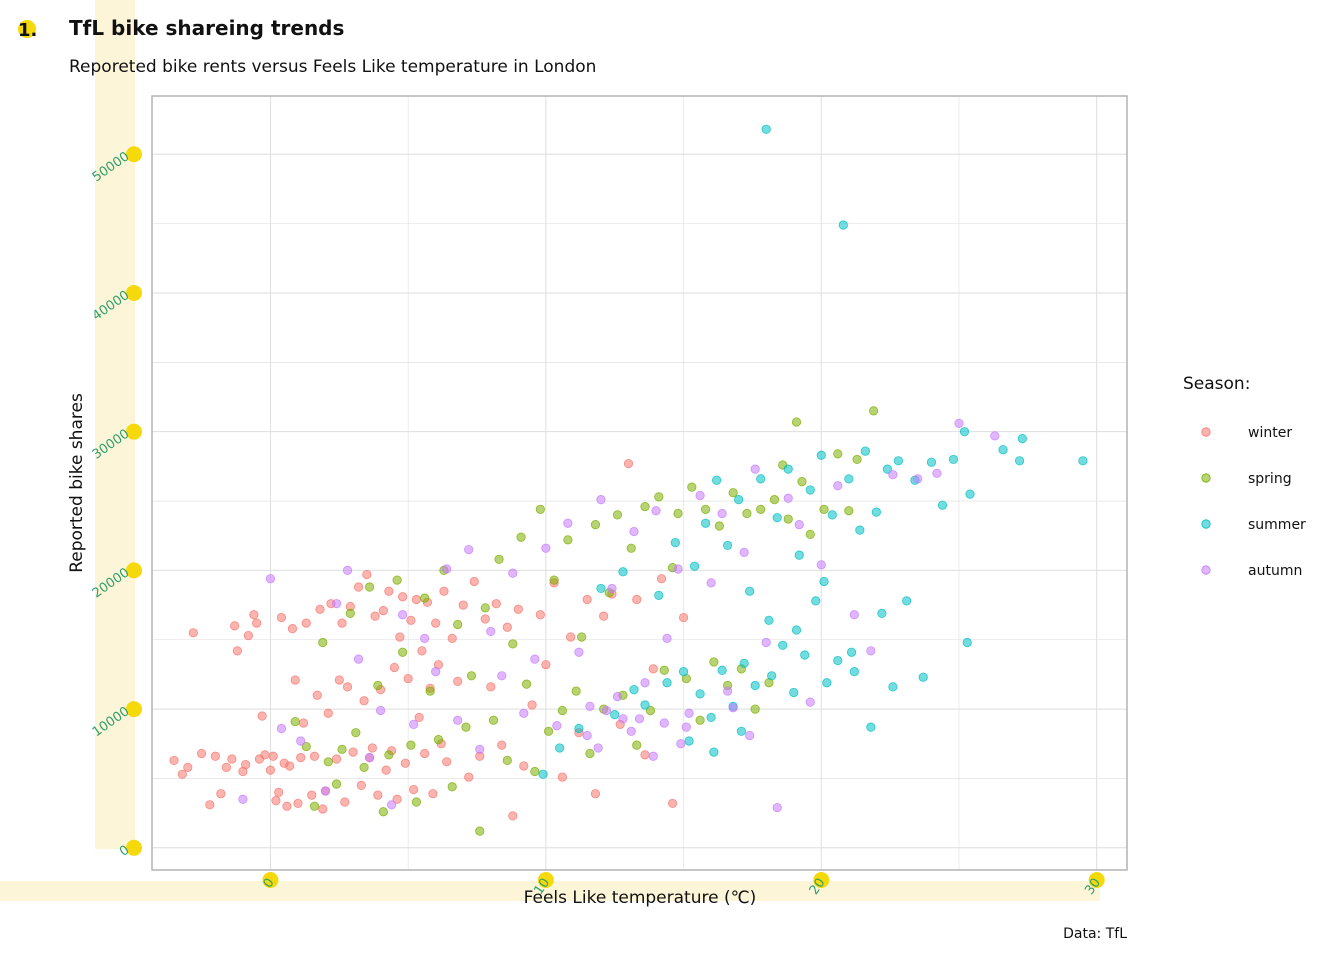  I want to click on annotation-marker, so click(27, 29).